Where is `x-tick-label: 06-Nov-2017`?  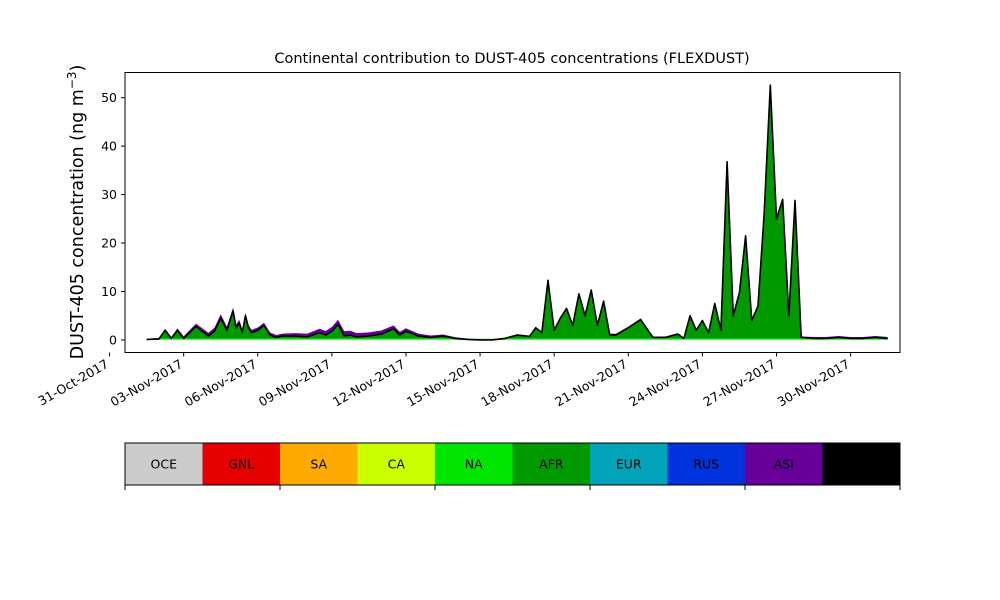
x-tick-label: 06-Nov-2017 is located at coordinates (220, 382).